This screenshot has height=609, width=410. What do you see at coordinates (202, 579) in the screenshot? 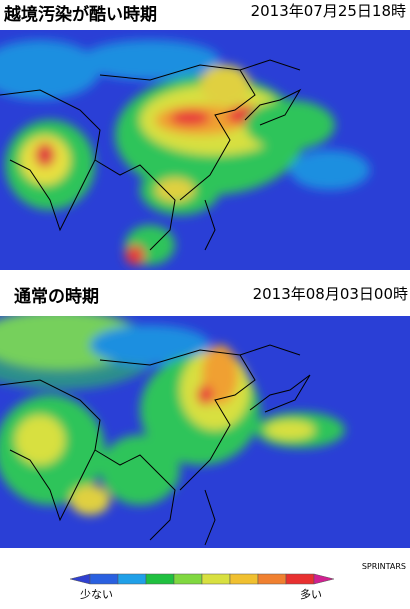
I see `legend-bar` at bounding box center [202, 579].